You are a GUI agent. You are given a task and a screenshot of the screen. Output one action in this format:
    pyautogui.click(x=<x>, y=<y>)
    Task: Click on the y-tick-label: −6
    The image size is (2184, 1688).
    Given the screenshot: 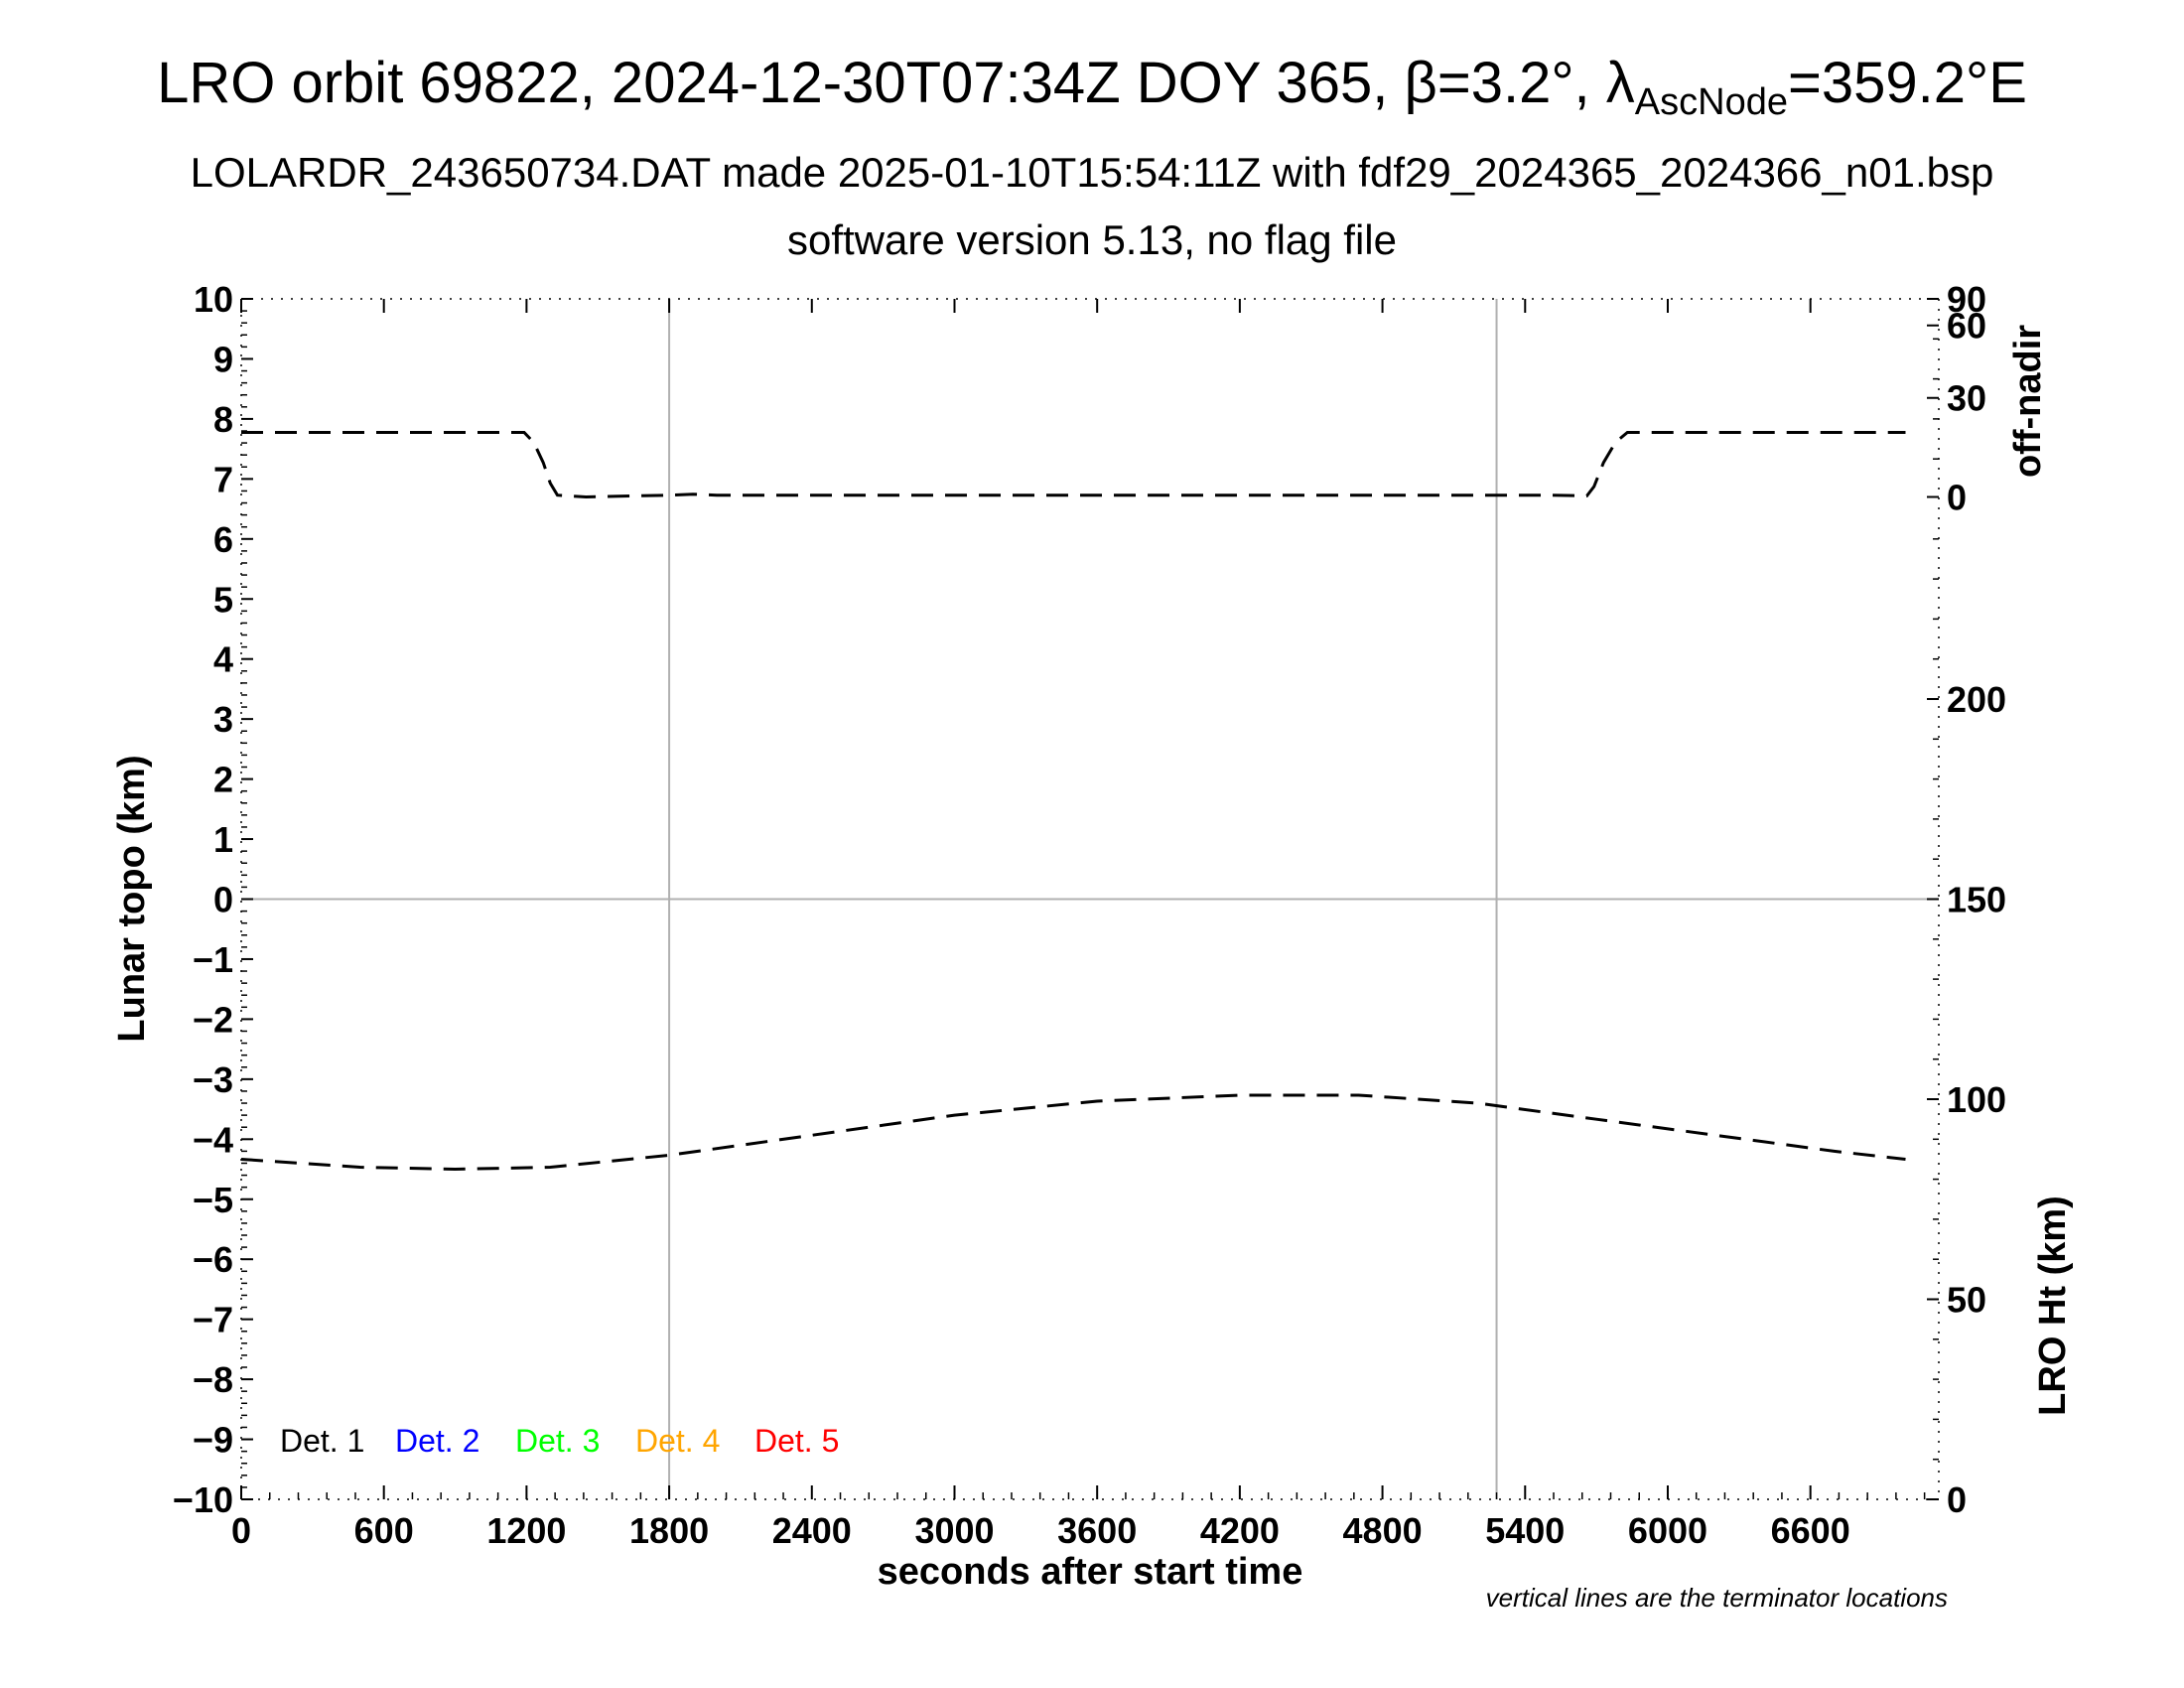 What is the action you would take?
    pyautogui.click(x=213, y=1259)
    